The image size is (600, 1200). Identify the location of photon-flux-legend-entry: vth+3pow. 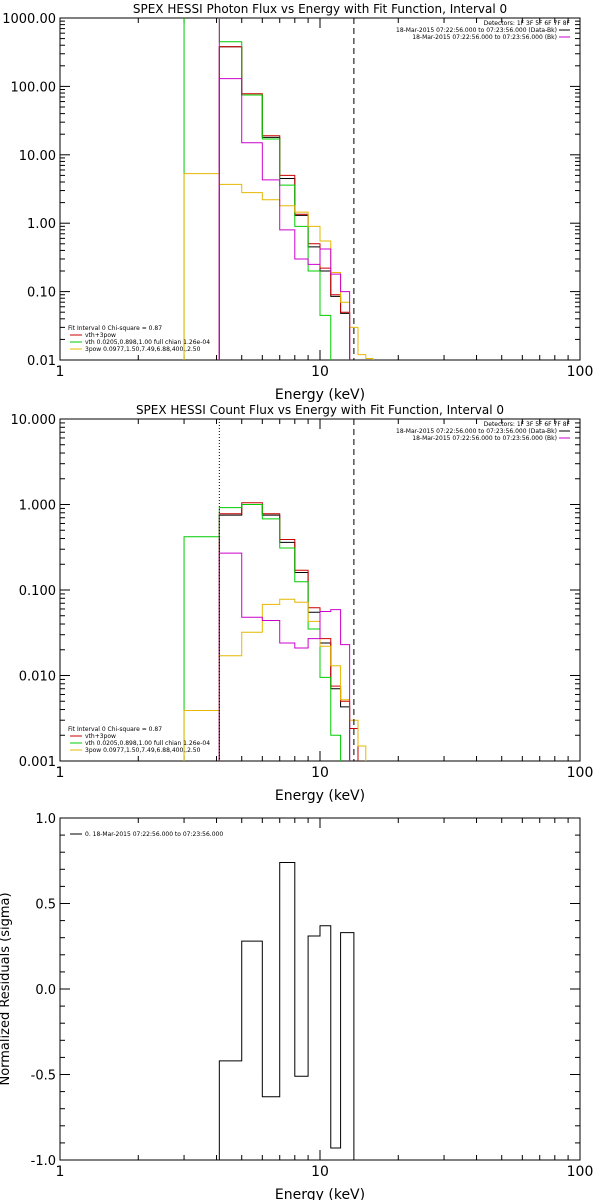
(100, 335).